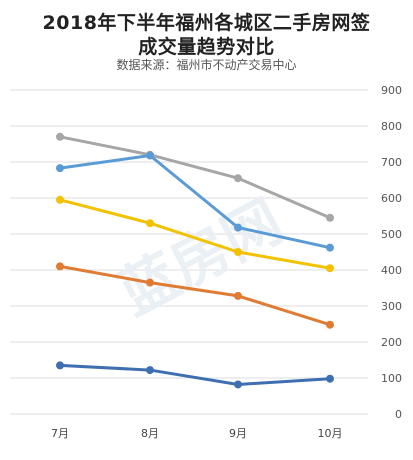  I want to click on y-tick-label: 0, so click(398, 414).